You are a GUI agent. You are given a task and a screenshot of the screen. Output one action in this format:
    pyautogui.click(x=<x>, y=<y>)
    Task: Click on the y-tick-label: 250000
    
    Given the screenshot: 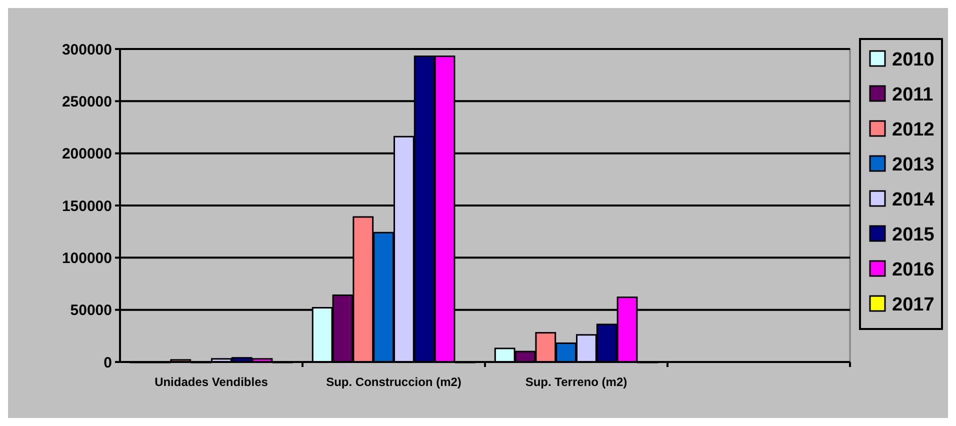 What is the action you would take?
    pyautogui.click(x=87, y=101)
    